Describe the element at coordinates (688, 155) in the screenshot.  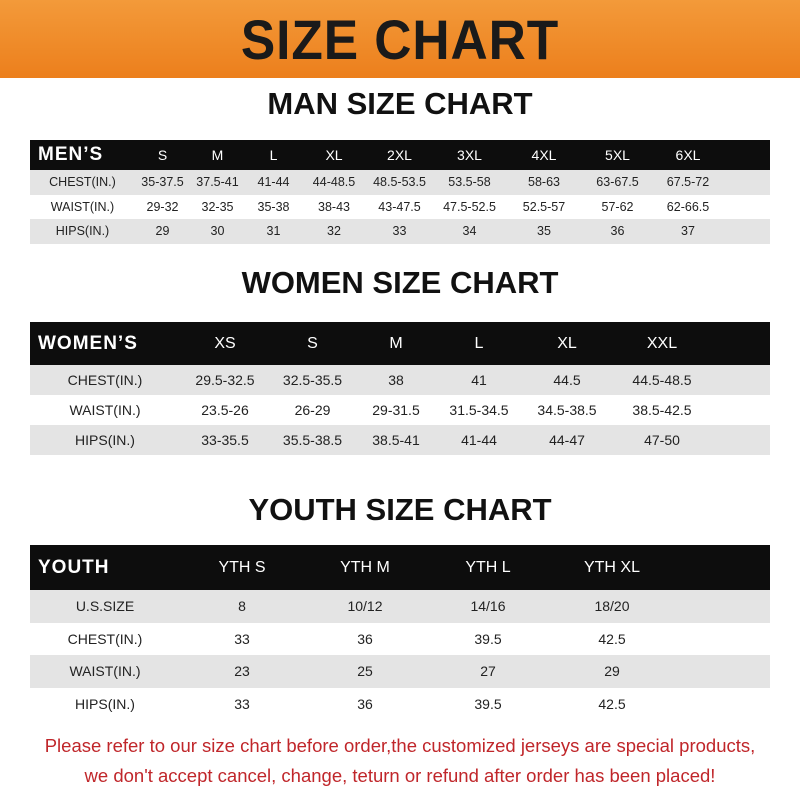
I see `size-header: 6XL` at that location.